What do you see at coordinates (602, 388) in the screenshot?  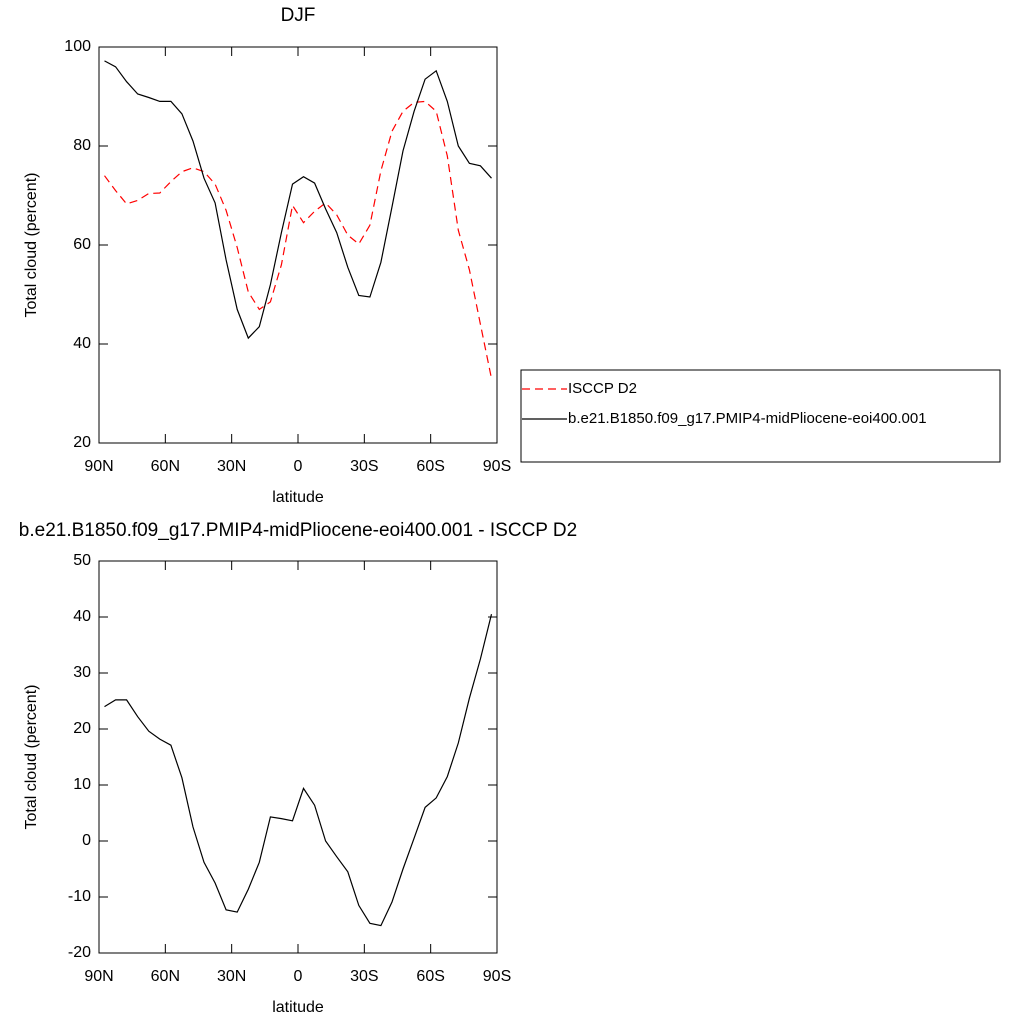 I see `legend-label: ISCCP D2` at bounding box center [602, 388].